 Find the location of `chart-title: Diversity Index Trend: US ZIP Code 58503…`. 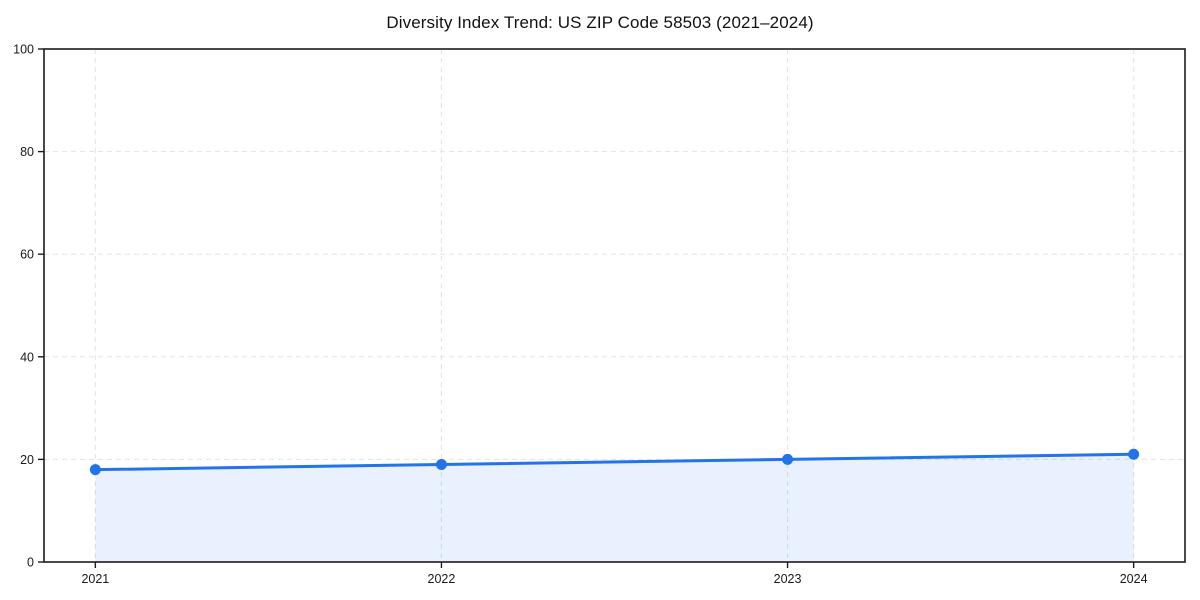

chart-title: Diversity Index Trend: US ZIP Code 58503… is located at coordinates (600, 22).